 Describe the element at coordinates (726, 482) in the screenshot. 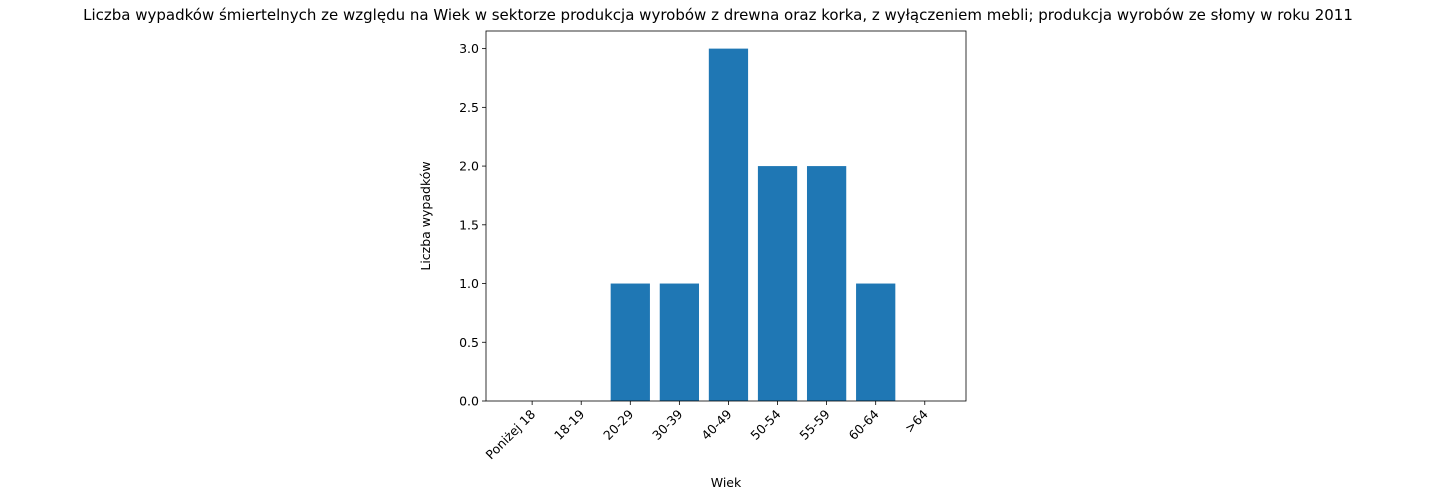

I see `x-axis-label: Wiek` at that location.